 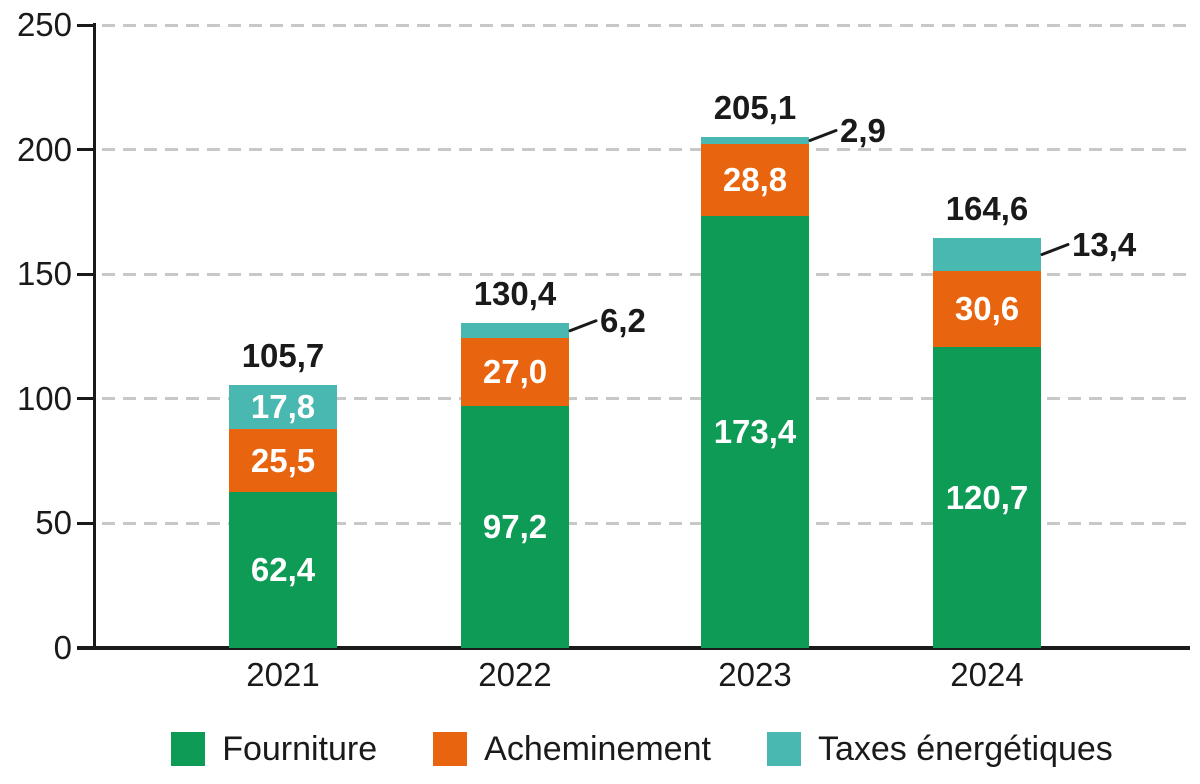 What do you see at coordinates (755, 107) in the screenshot?
I see `bar-2023-total: 205,1` at bounding box center [755, 107].